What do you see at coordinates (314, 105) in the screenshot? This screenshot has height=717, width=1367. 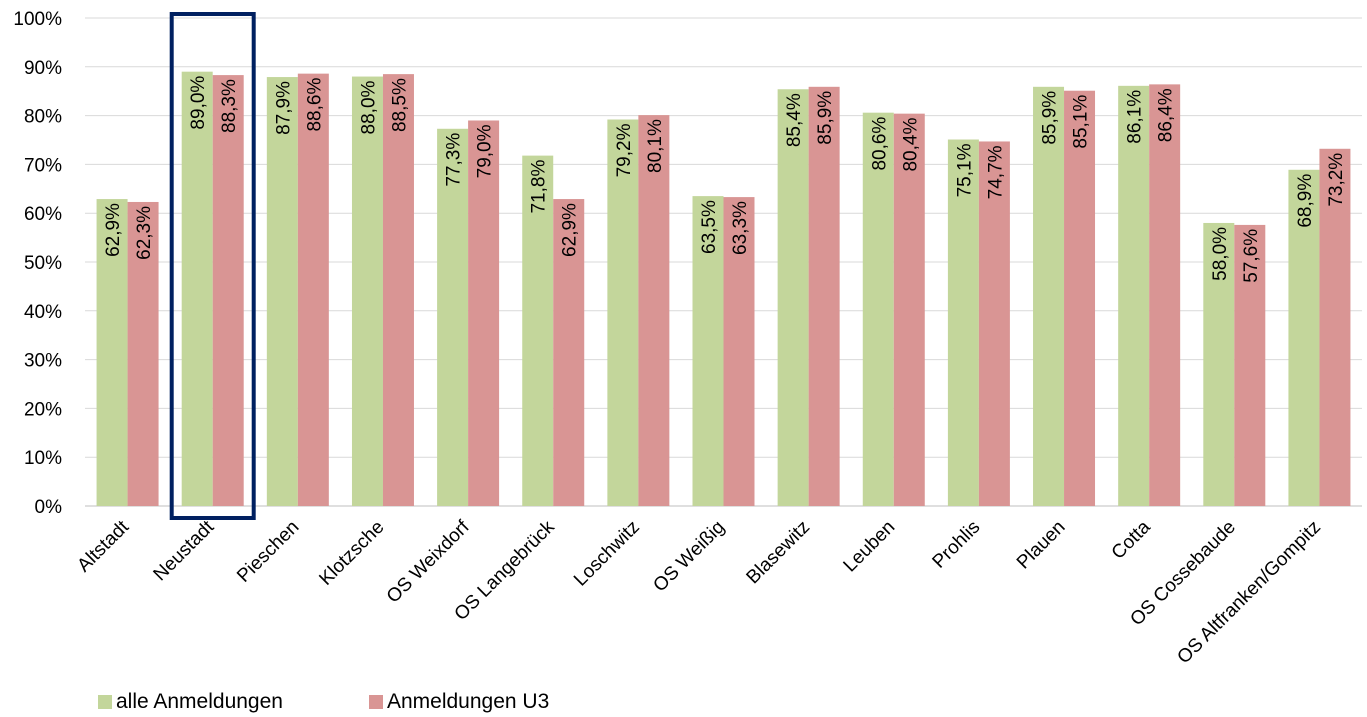 I see `data-label: 88,6%` at bounding box center [314, 105].